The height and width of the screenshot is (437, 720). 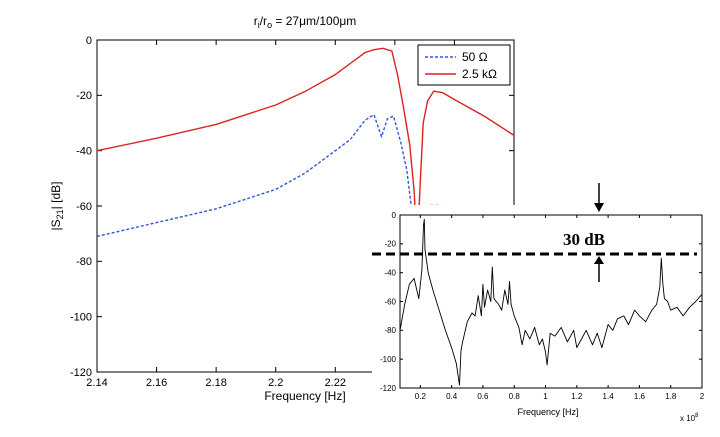 I want to click on inset-x-tick-label-0: 0.2, so click(x=421, y=396).